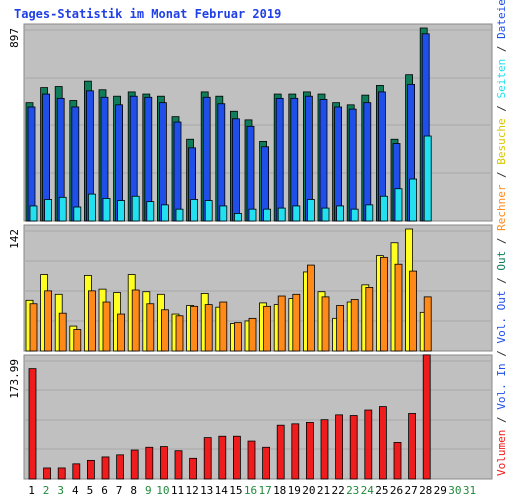 The width and height of the screenshot is (512, 500). Describe the element at coordinates (501, 386) in the screenshot. I see `legend-item-vol-in: Vol. In` at that location.